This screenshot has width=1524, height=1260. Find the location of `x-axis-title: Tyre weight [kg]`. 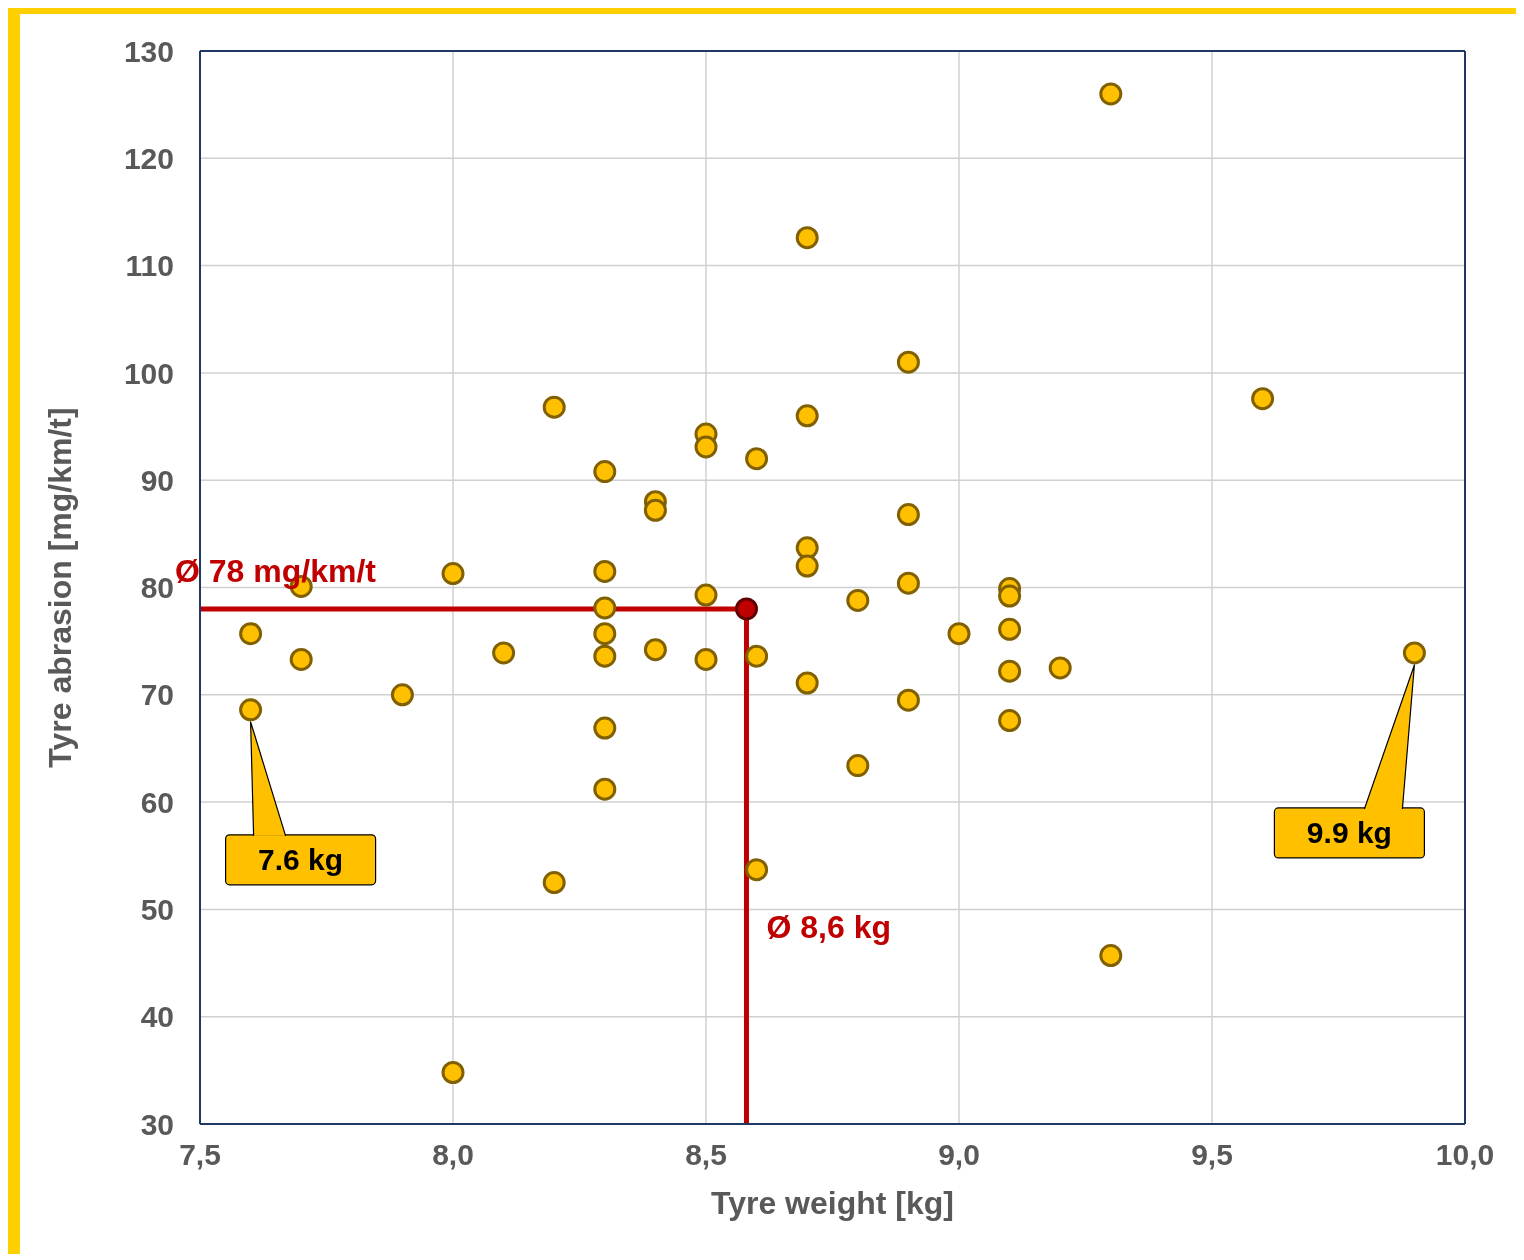

x-axis-title: Tyre weight [kg] is located at coordinates (832, 1203).